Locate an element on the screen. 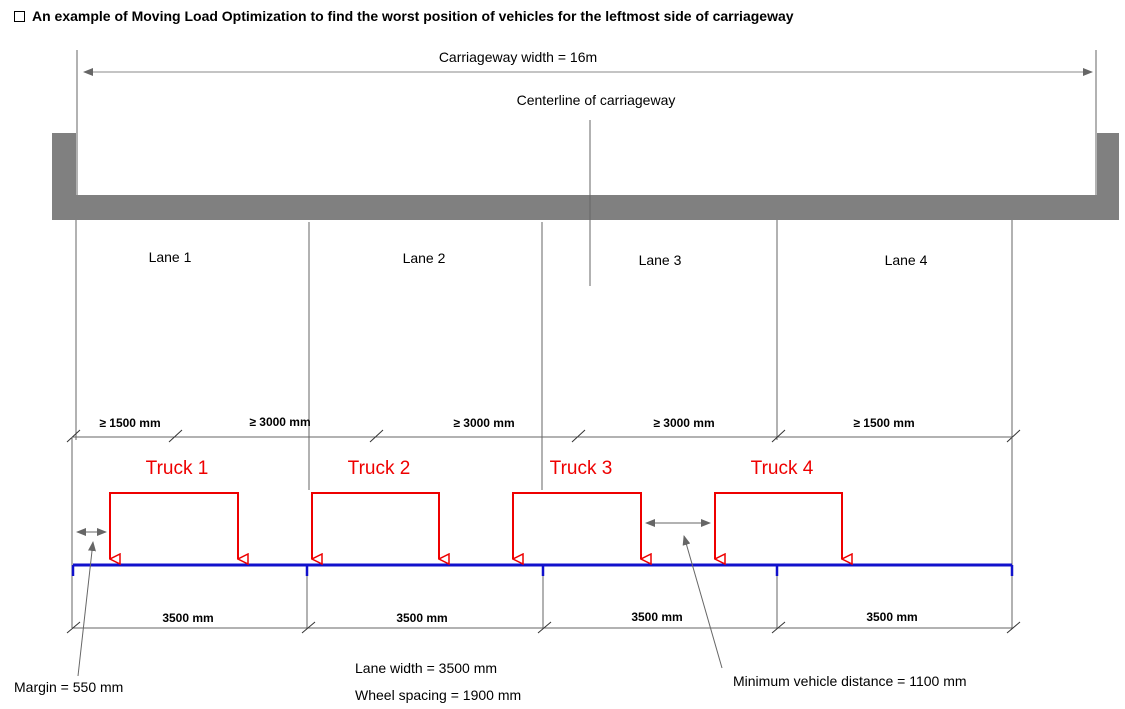 The width and height of the screenshot is (1125, 709). centerline-label: Centerline of carriageway is located at coordinates (596, 100).